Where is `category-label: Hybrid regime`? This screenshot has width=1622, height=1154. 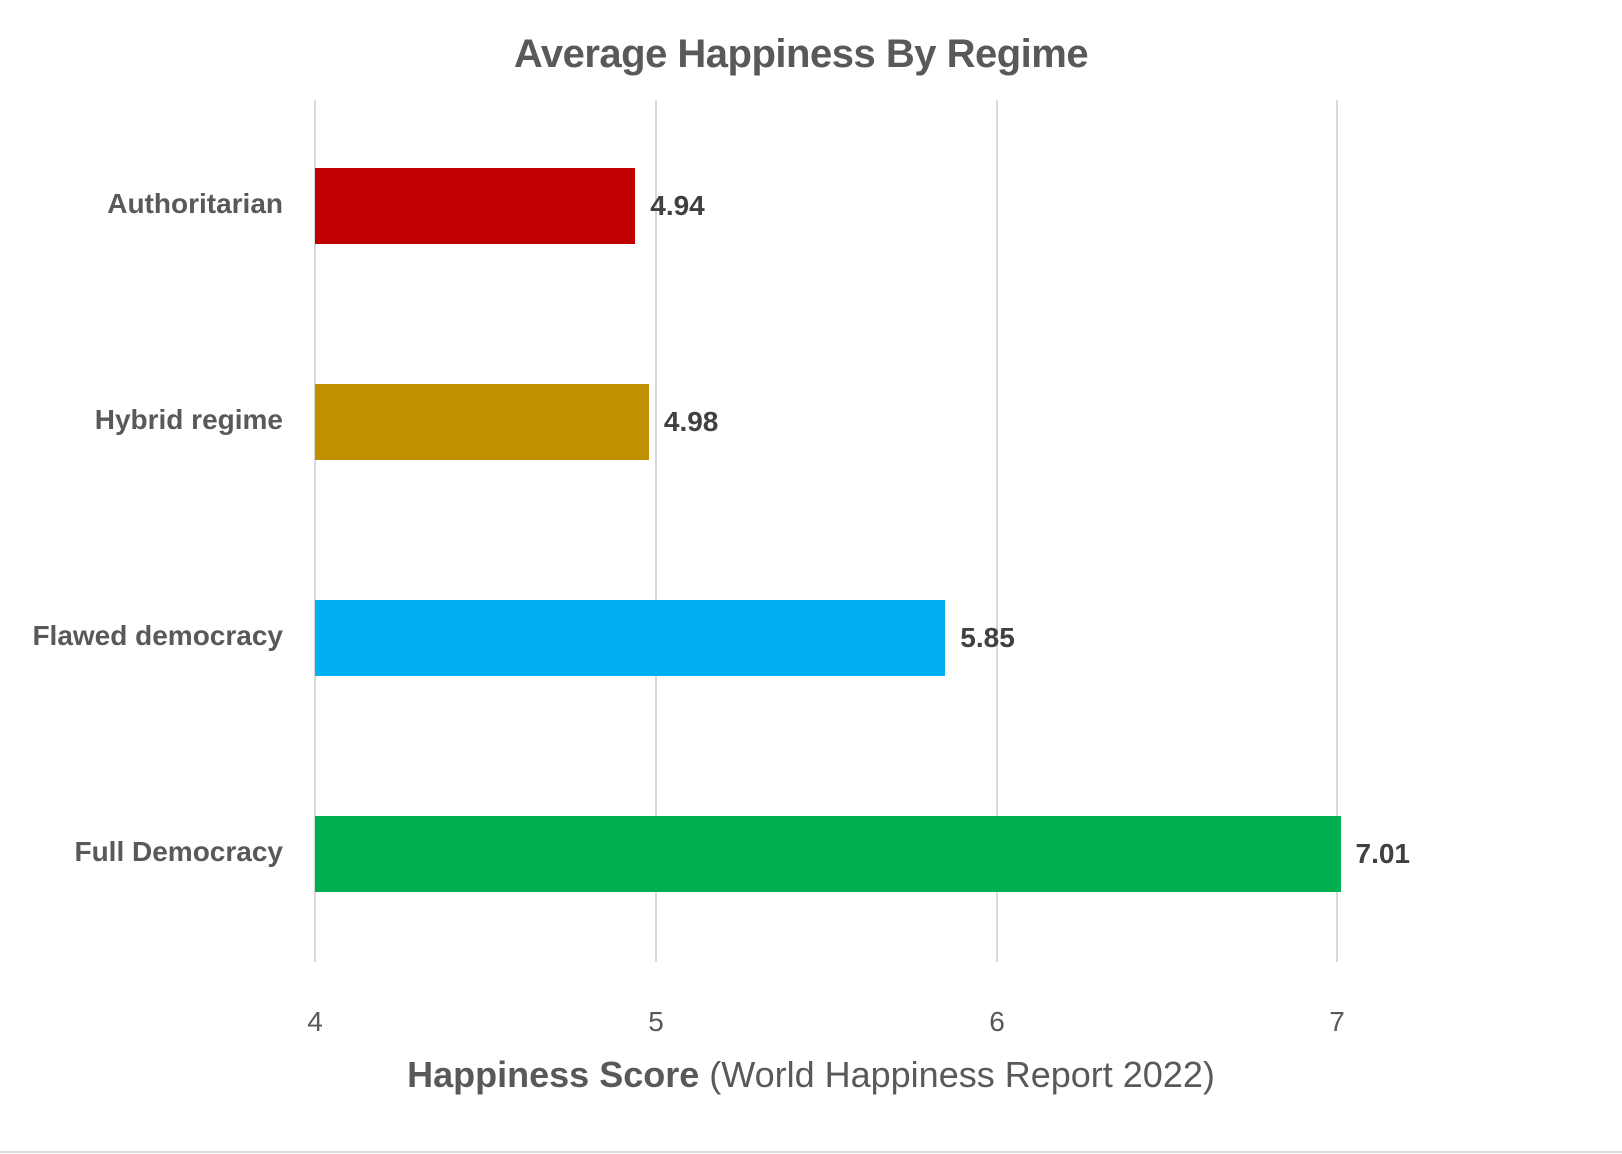
category-label: Hybrid regime is located at coordinates (188, 419).